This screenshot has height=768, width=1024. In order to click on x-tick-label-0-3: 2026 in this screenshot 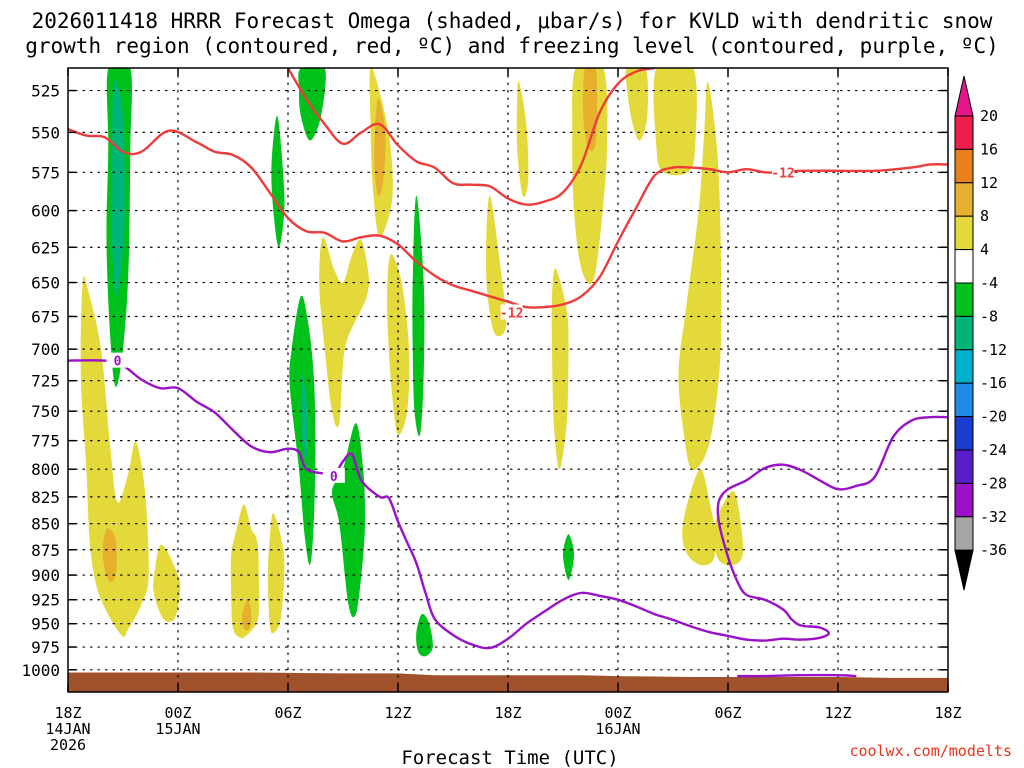, I will do `click(68, 745)`.